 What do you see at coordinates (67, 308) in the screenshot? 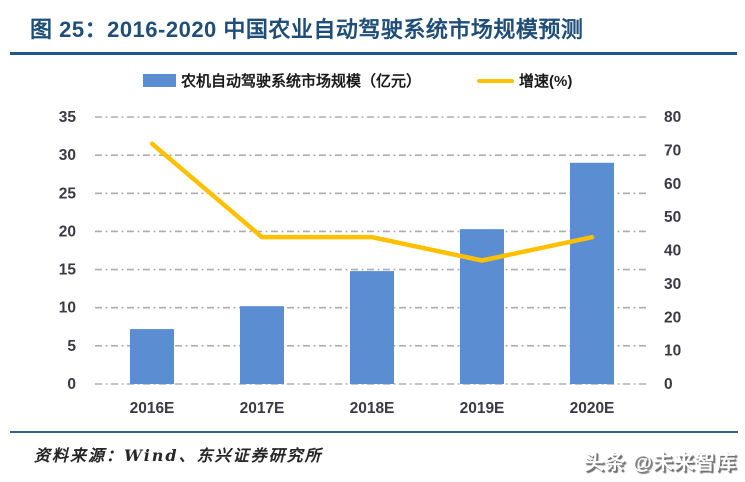
I see `left-axis-tick: 10` at bounding box center [67, 308].